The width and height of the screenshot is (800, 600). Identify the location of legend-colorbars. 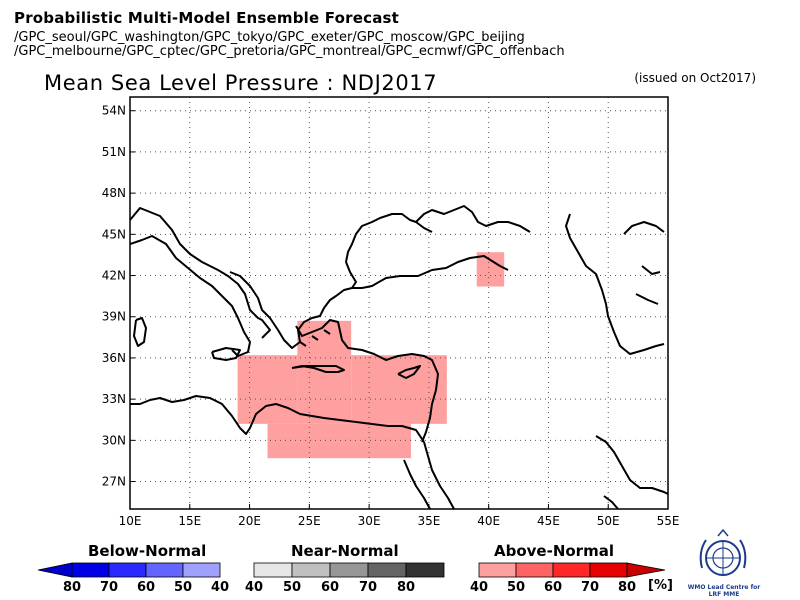
(351, 570).